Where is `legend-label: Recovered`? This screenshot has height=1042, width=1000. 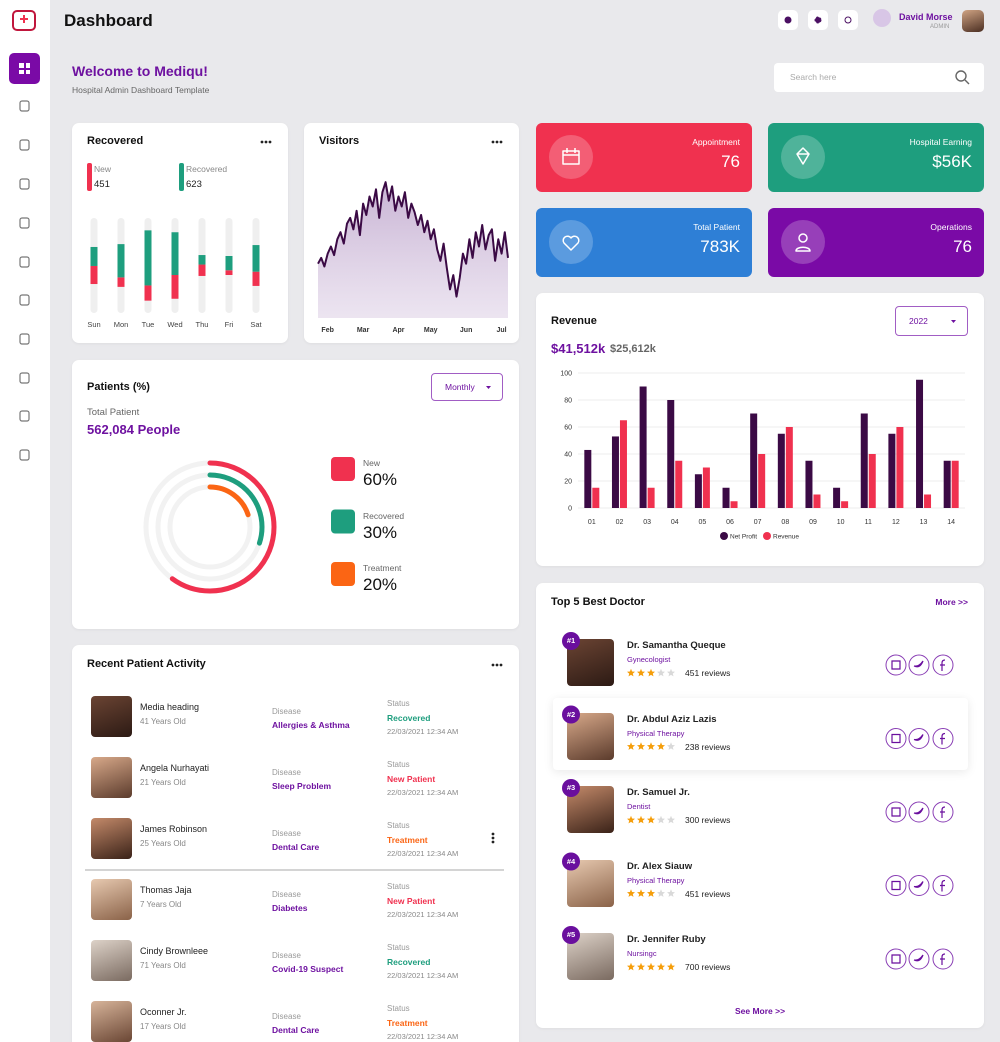 legend-label: Recovered is located at coordinates (207, 169).